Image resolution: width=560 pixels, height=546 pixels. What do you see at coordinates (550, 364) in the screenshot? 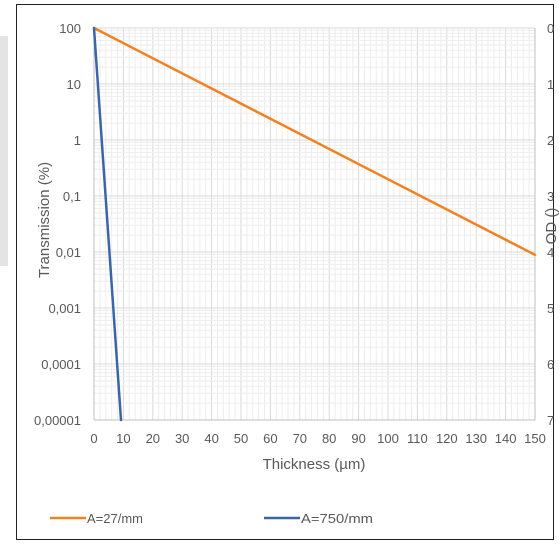
I see `y2-tick-label: 6` at bounding box center [550, 364].